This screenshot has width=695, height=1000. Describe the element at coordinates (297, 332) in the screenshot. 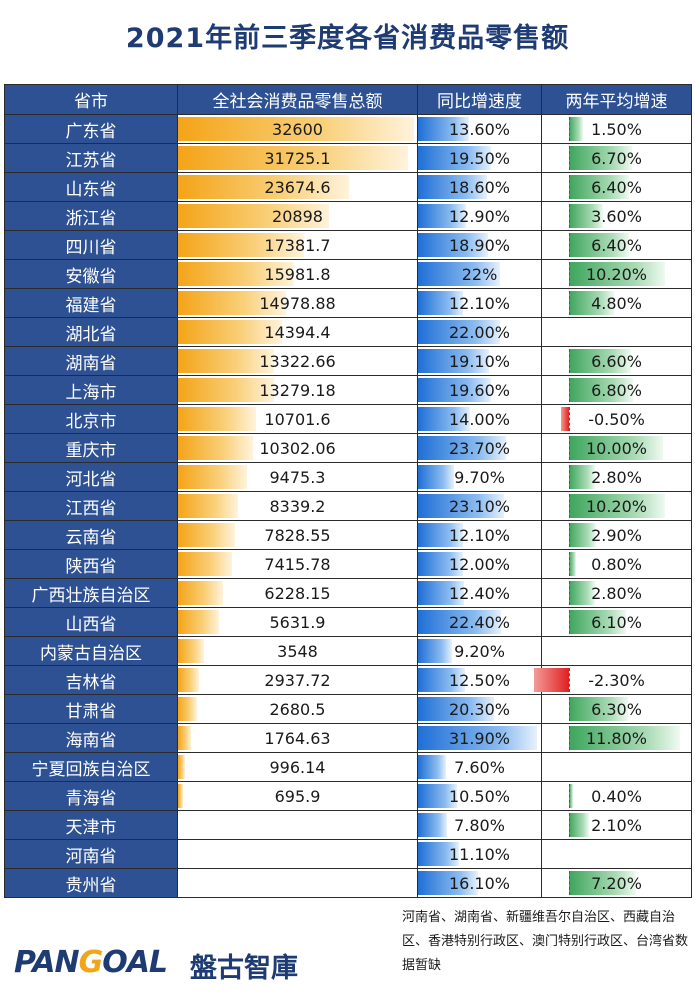

I see `sales-cell: 14394.4` at that location.